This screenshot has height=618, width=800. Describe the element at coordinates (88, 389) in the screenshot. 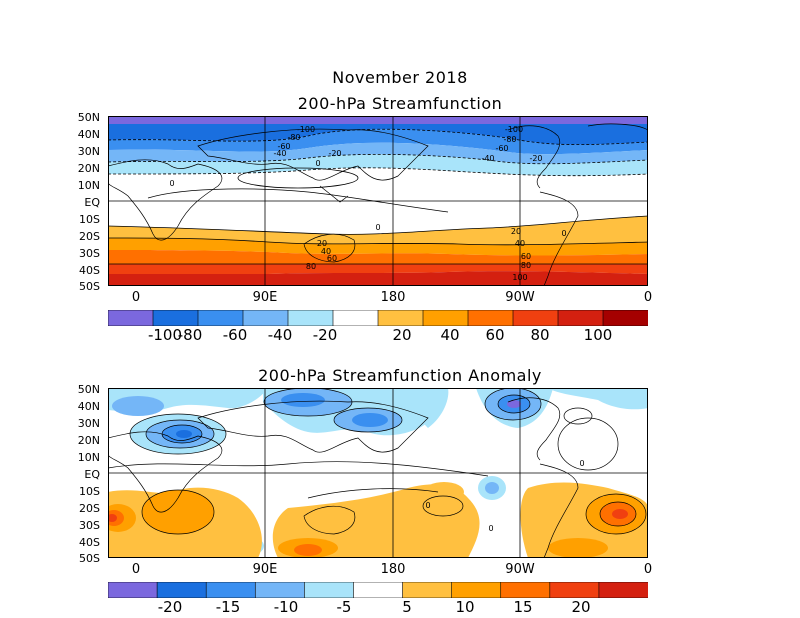

I see `p2-lat-50n: 50N` at that location.